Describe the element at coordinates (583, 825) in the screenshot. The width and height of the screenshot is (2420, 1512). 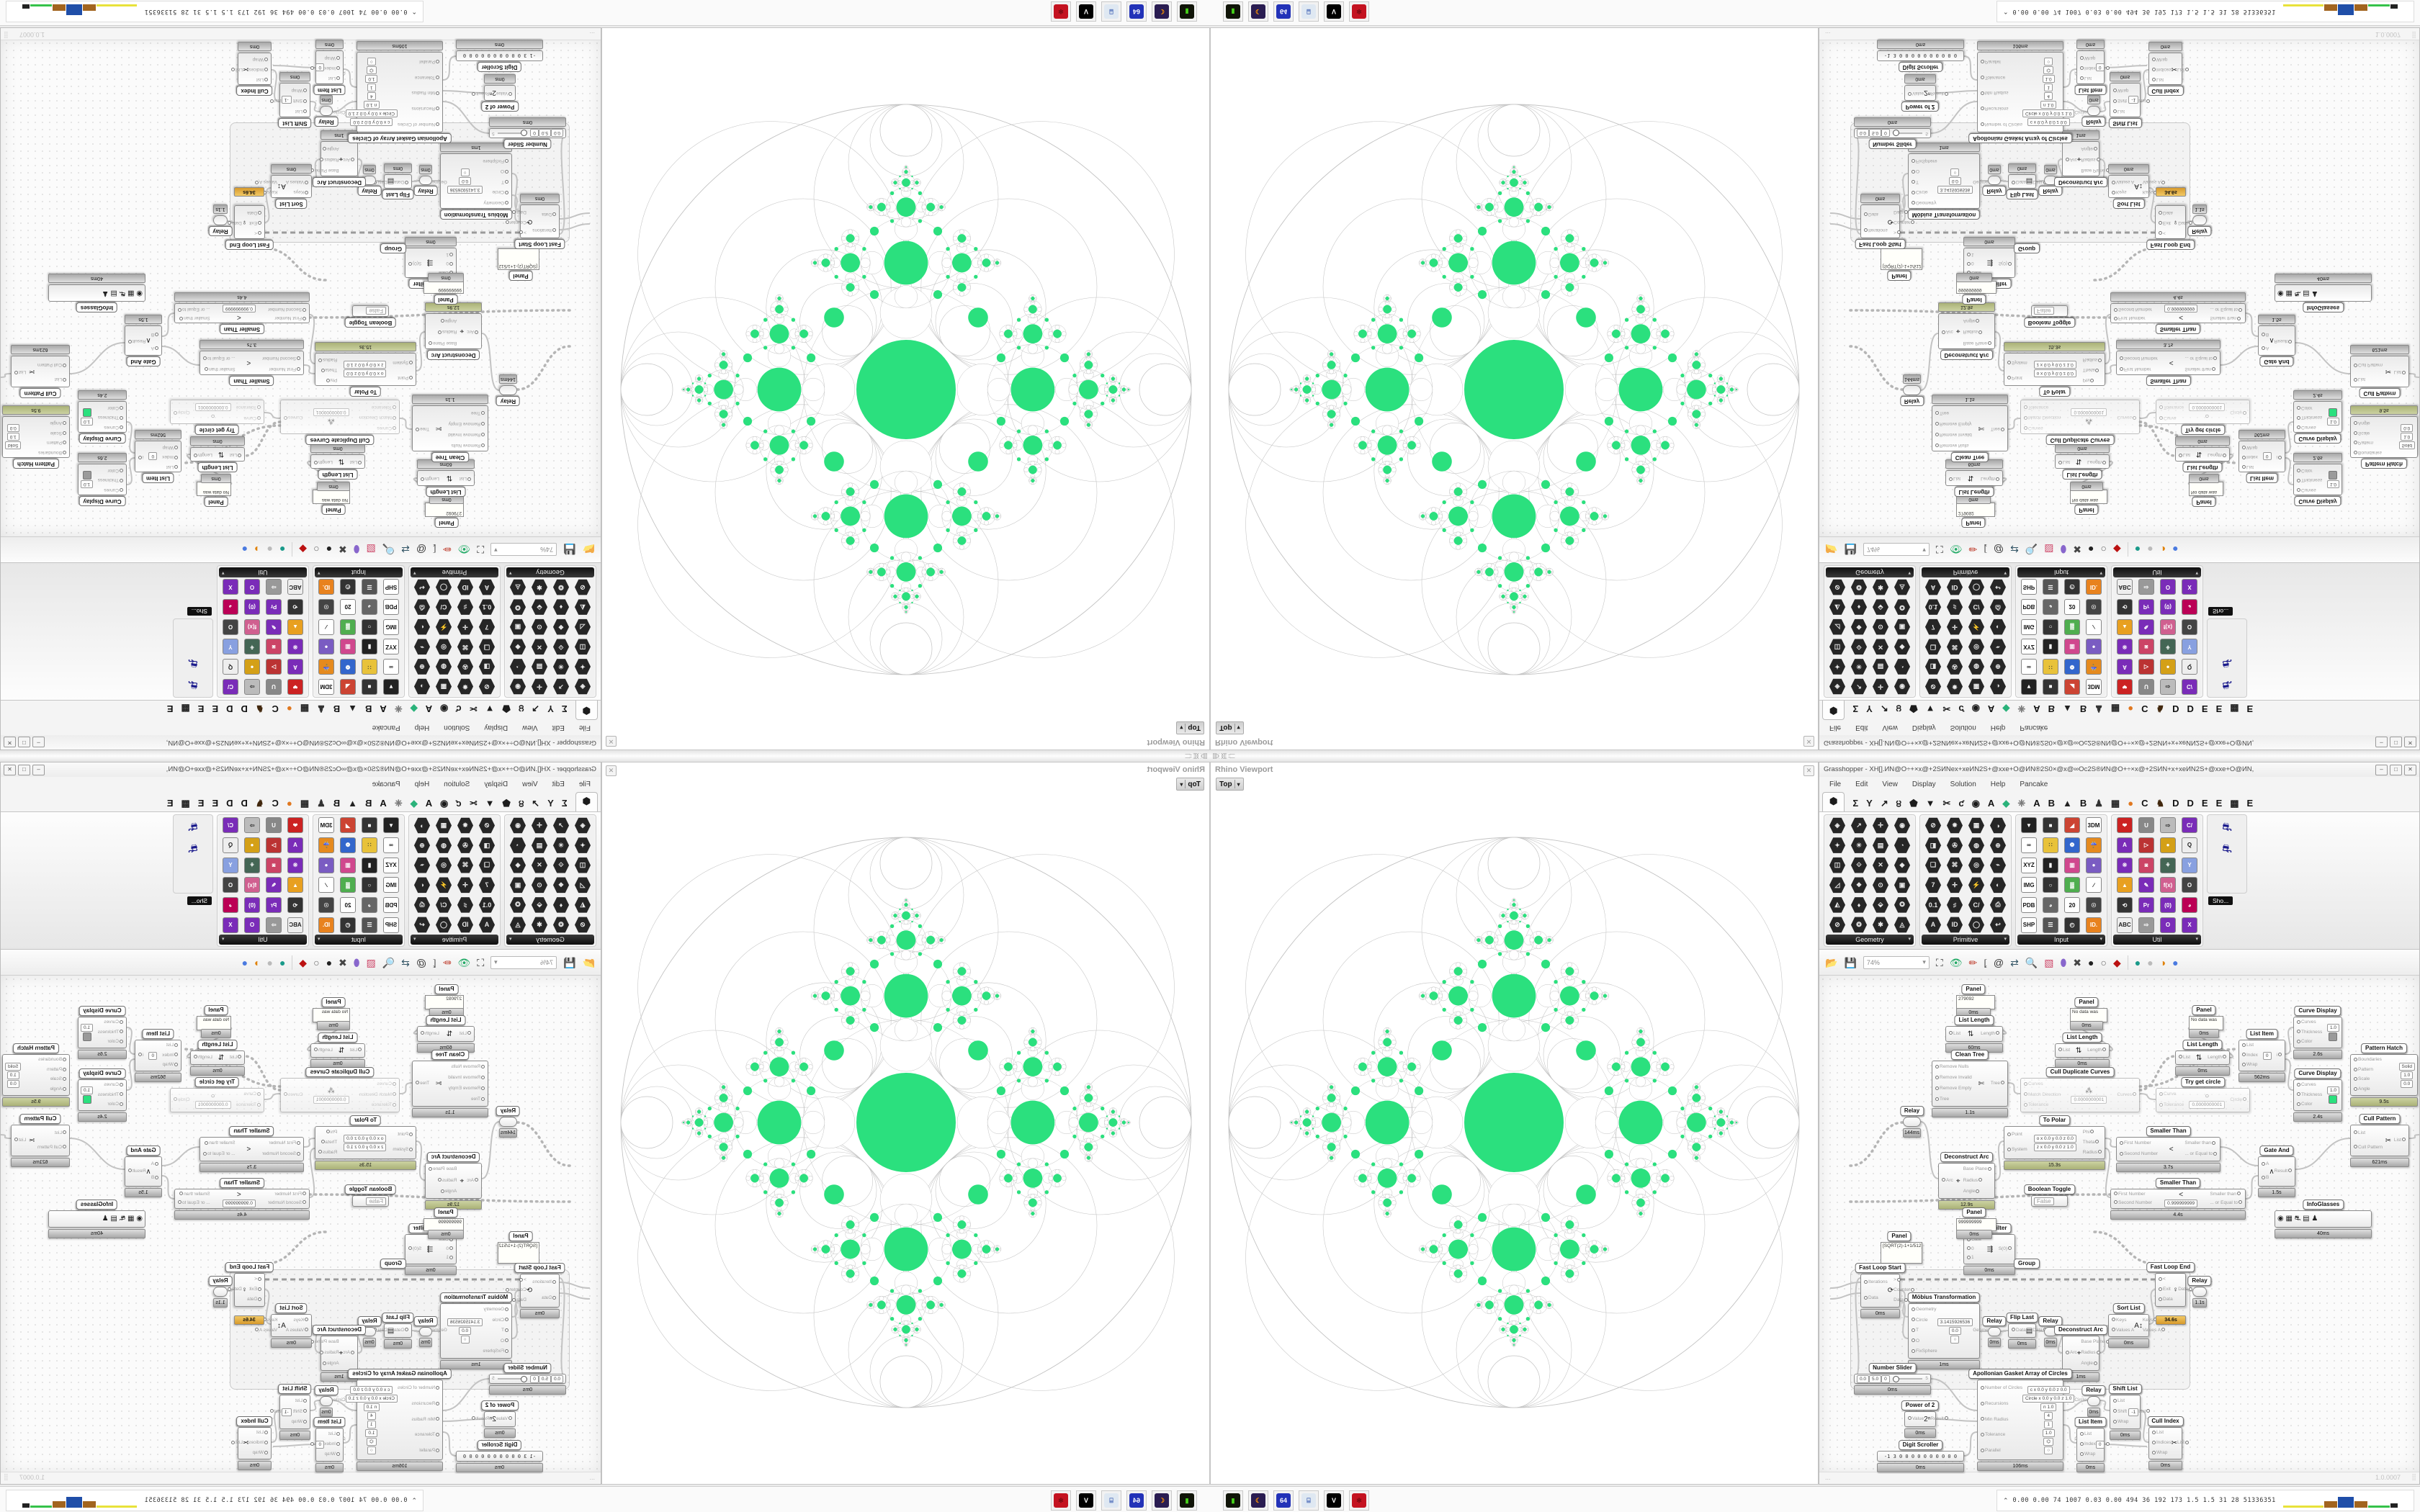
I see `component-icon: ◈` at that location.